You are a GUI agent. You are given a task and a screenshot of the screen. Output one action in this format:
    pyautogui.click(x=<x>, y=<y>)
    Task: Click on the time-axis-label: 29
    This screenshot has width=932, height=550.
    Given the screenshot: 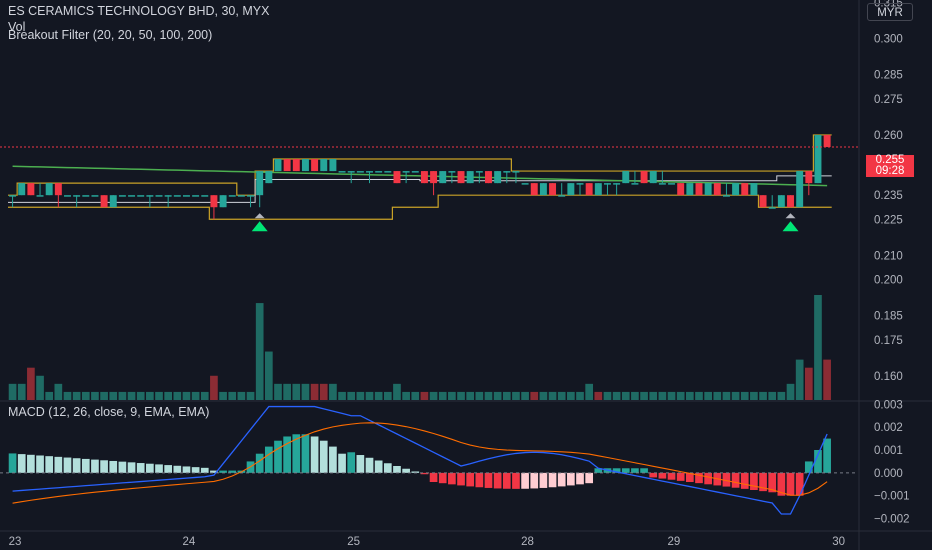 What is the action you would take?
    pyautogui.click(x=674, y=542)
    